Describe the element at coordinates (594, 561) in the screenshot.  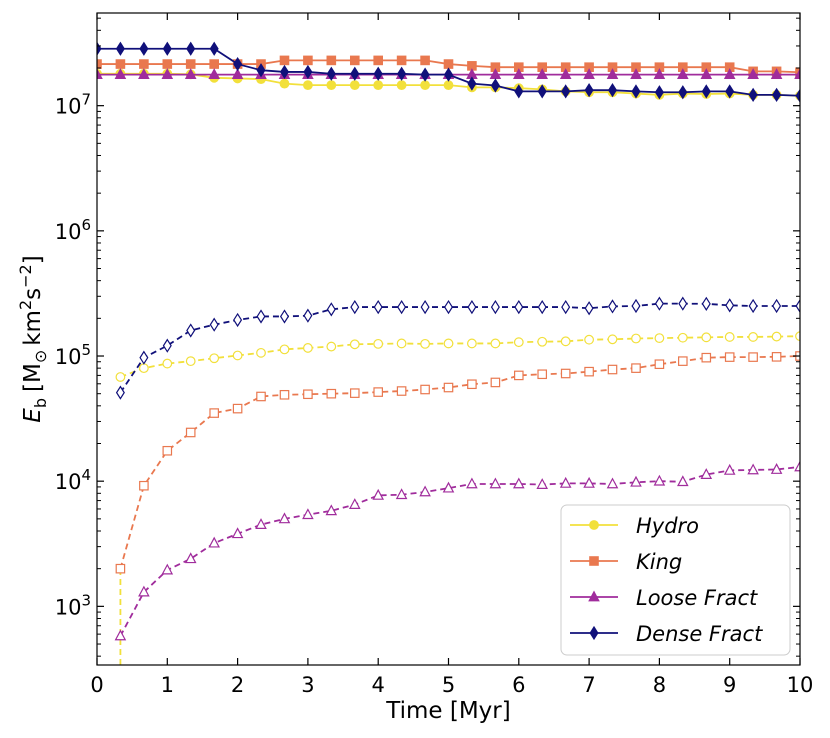
I see `legend-marker` at that location.